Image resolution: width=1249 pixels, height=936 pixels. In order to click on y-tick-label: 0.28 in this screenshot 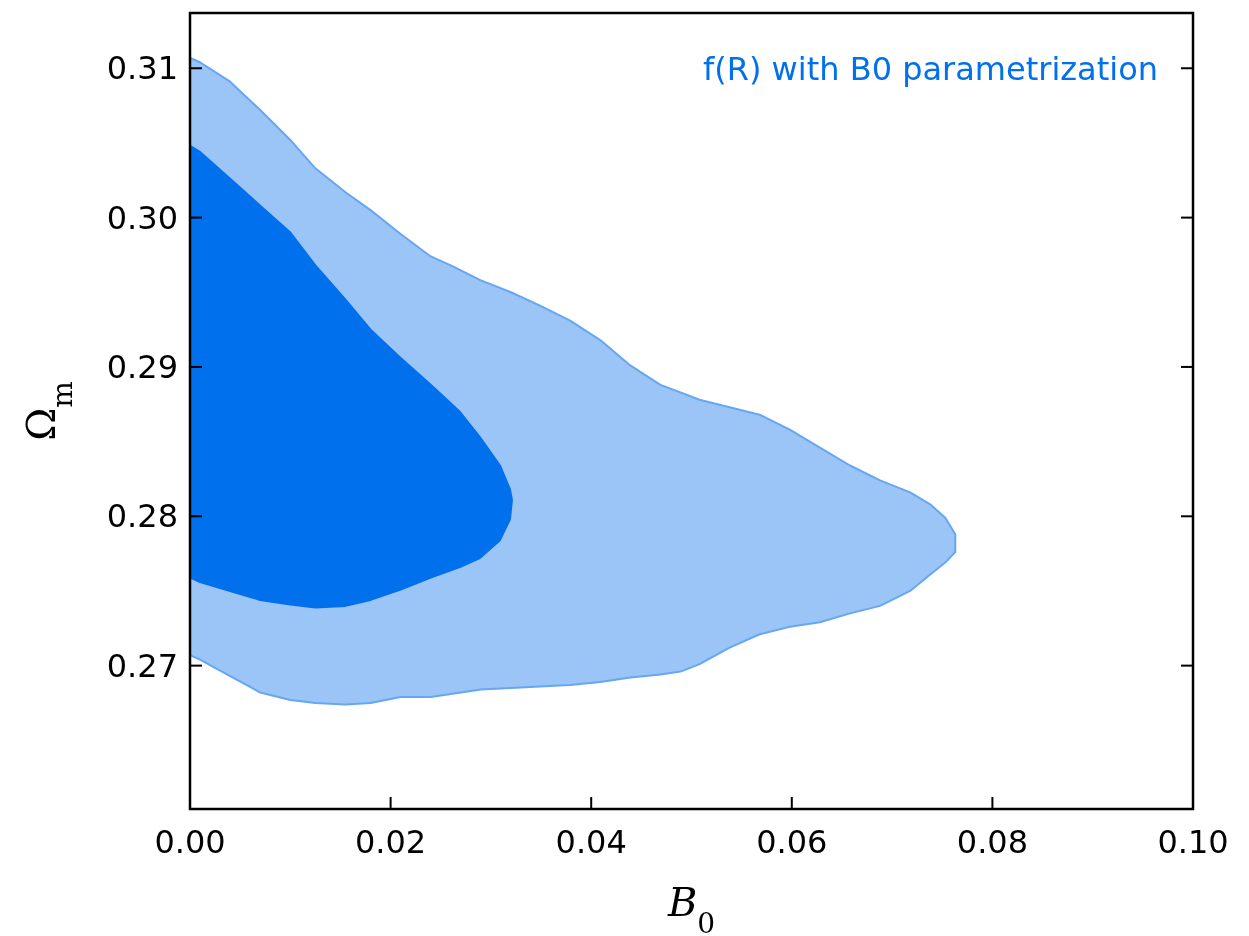, I will do `click(142, 516)`.